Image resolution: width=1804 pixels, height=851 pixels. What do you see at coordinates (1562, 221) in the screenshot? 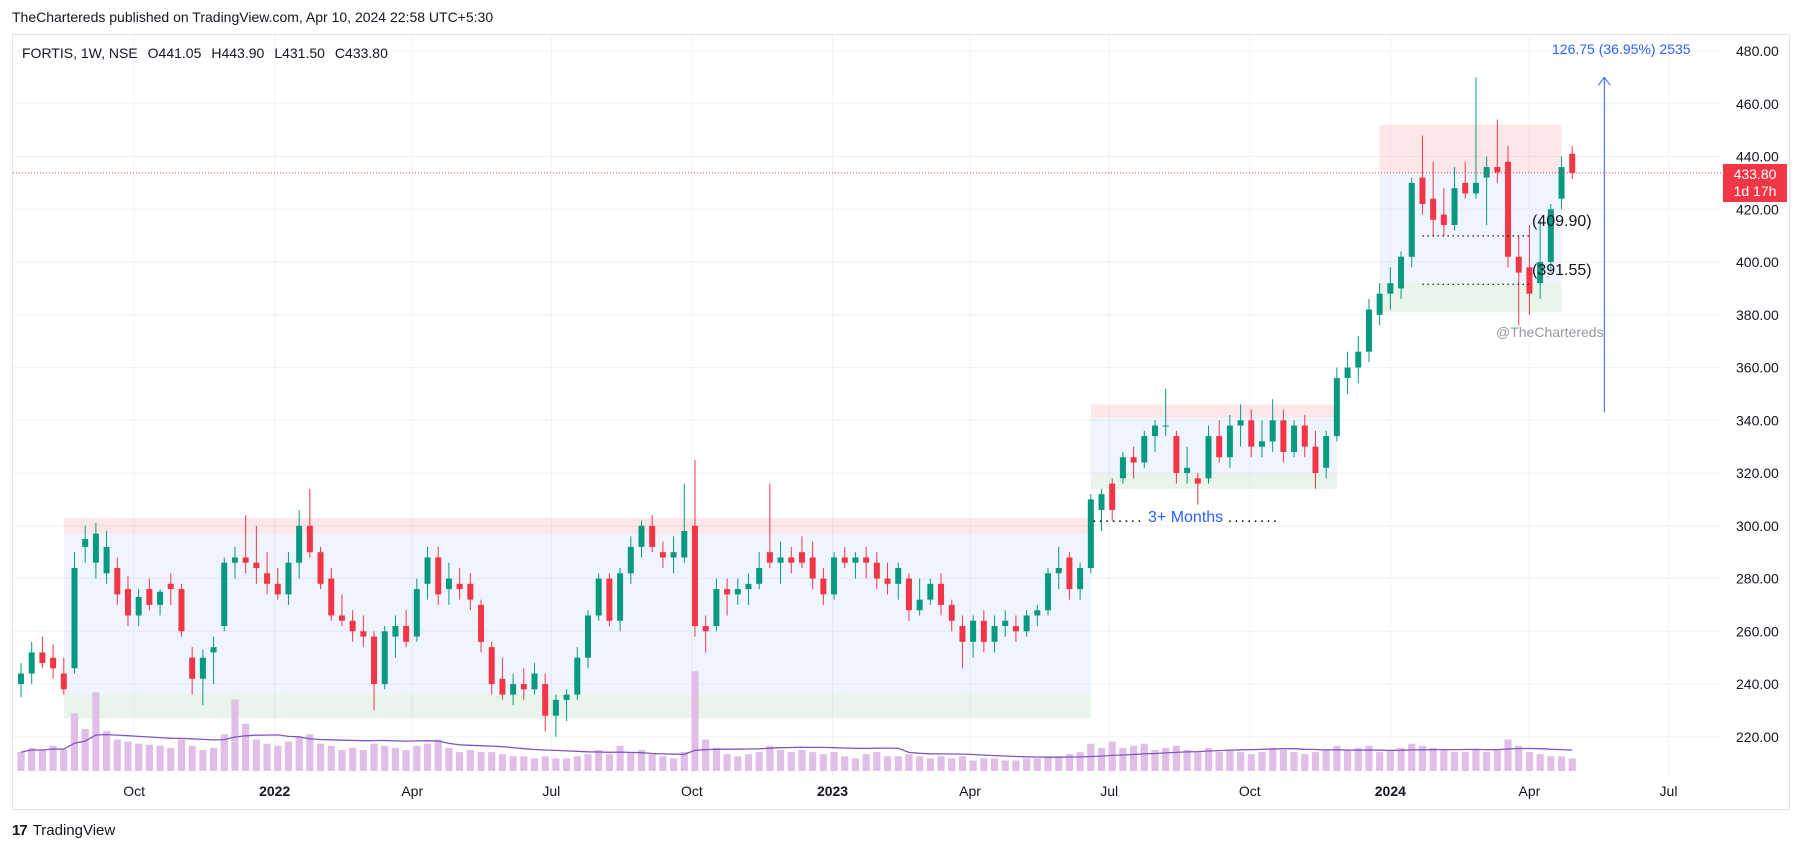
I see `level-label-1: (409.90)` at bounding box center [1562, 221].